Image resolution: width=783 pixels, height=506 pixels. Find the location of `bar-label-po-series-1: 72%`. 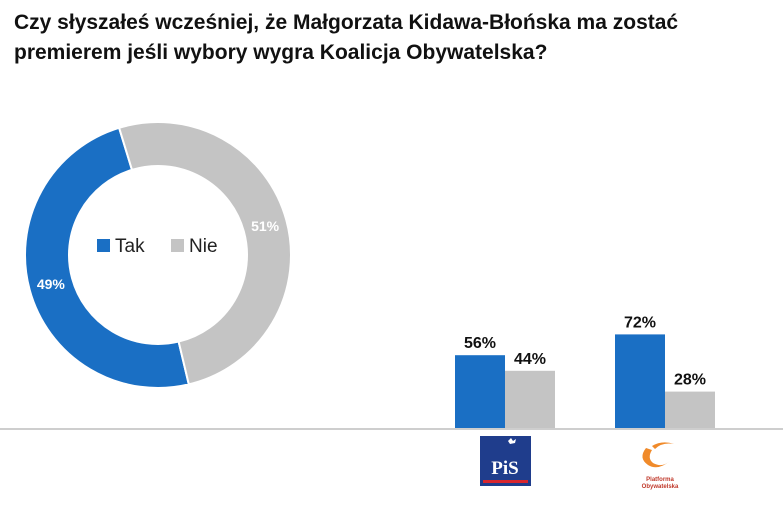

bar-label-po-series-1: 72% is located at coordinates (640, 322).